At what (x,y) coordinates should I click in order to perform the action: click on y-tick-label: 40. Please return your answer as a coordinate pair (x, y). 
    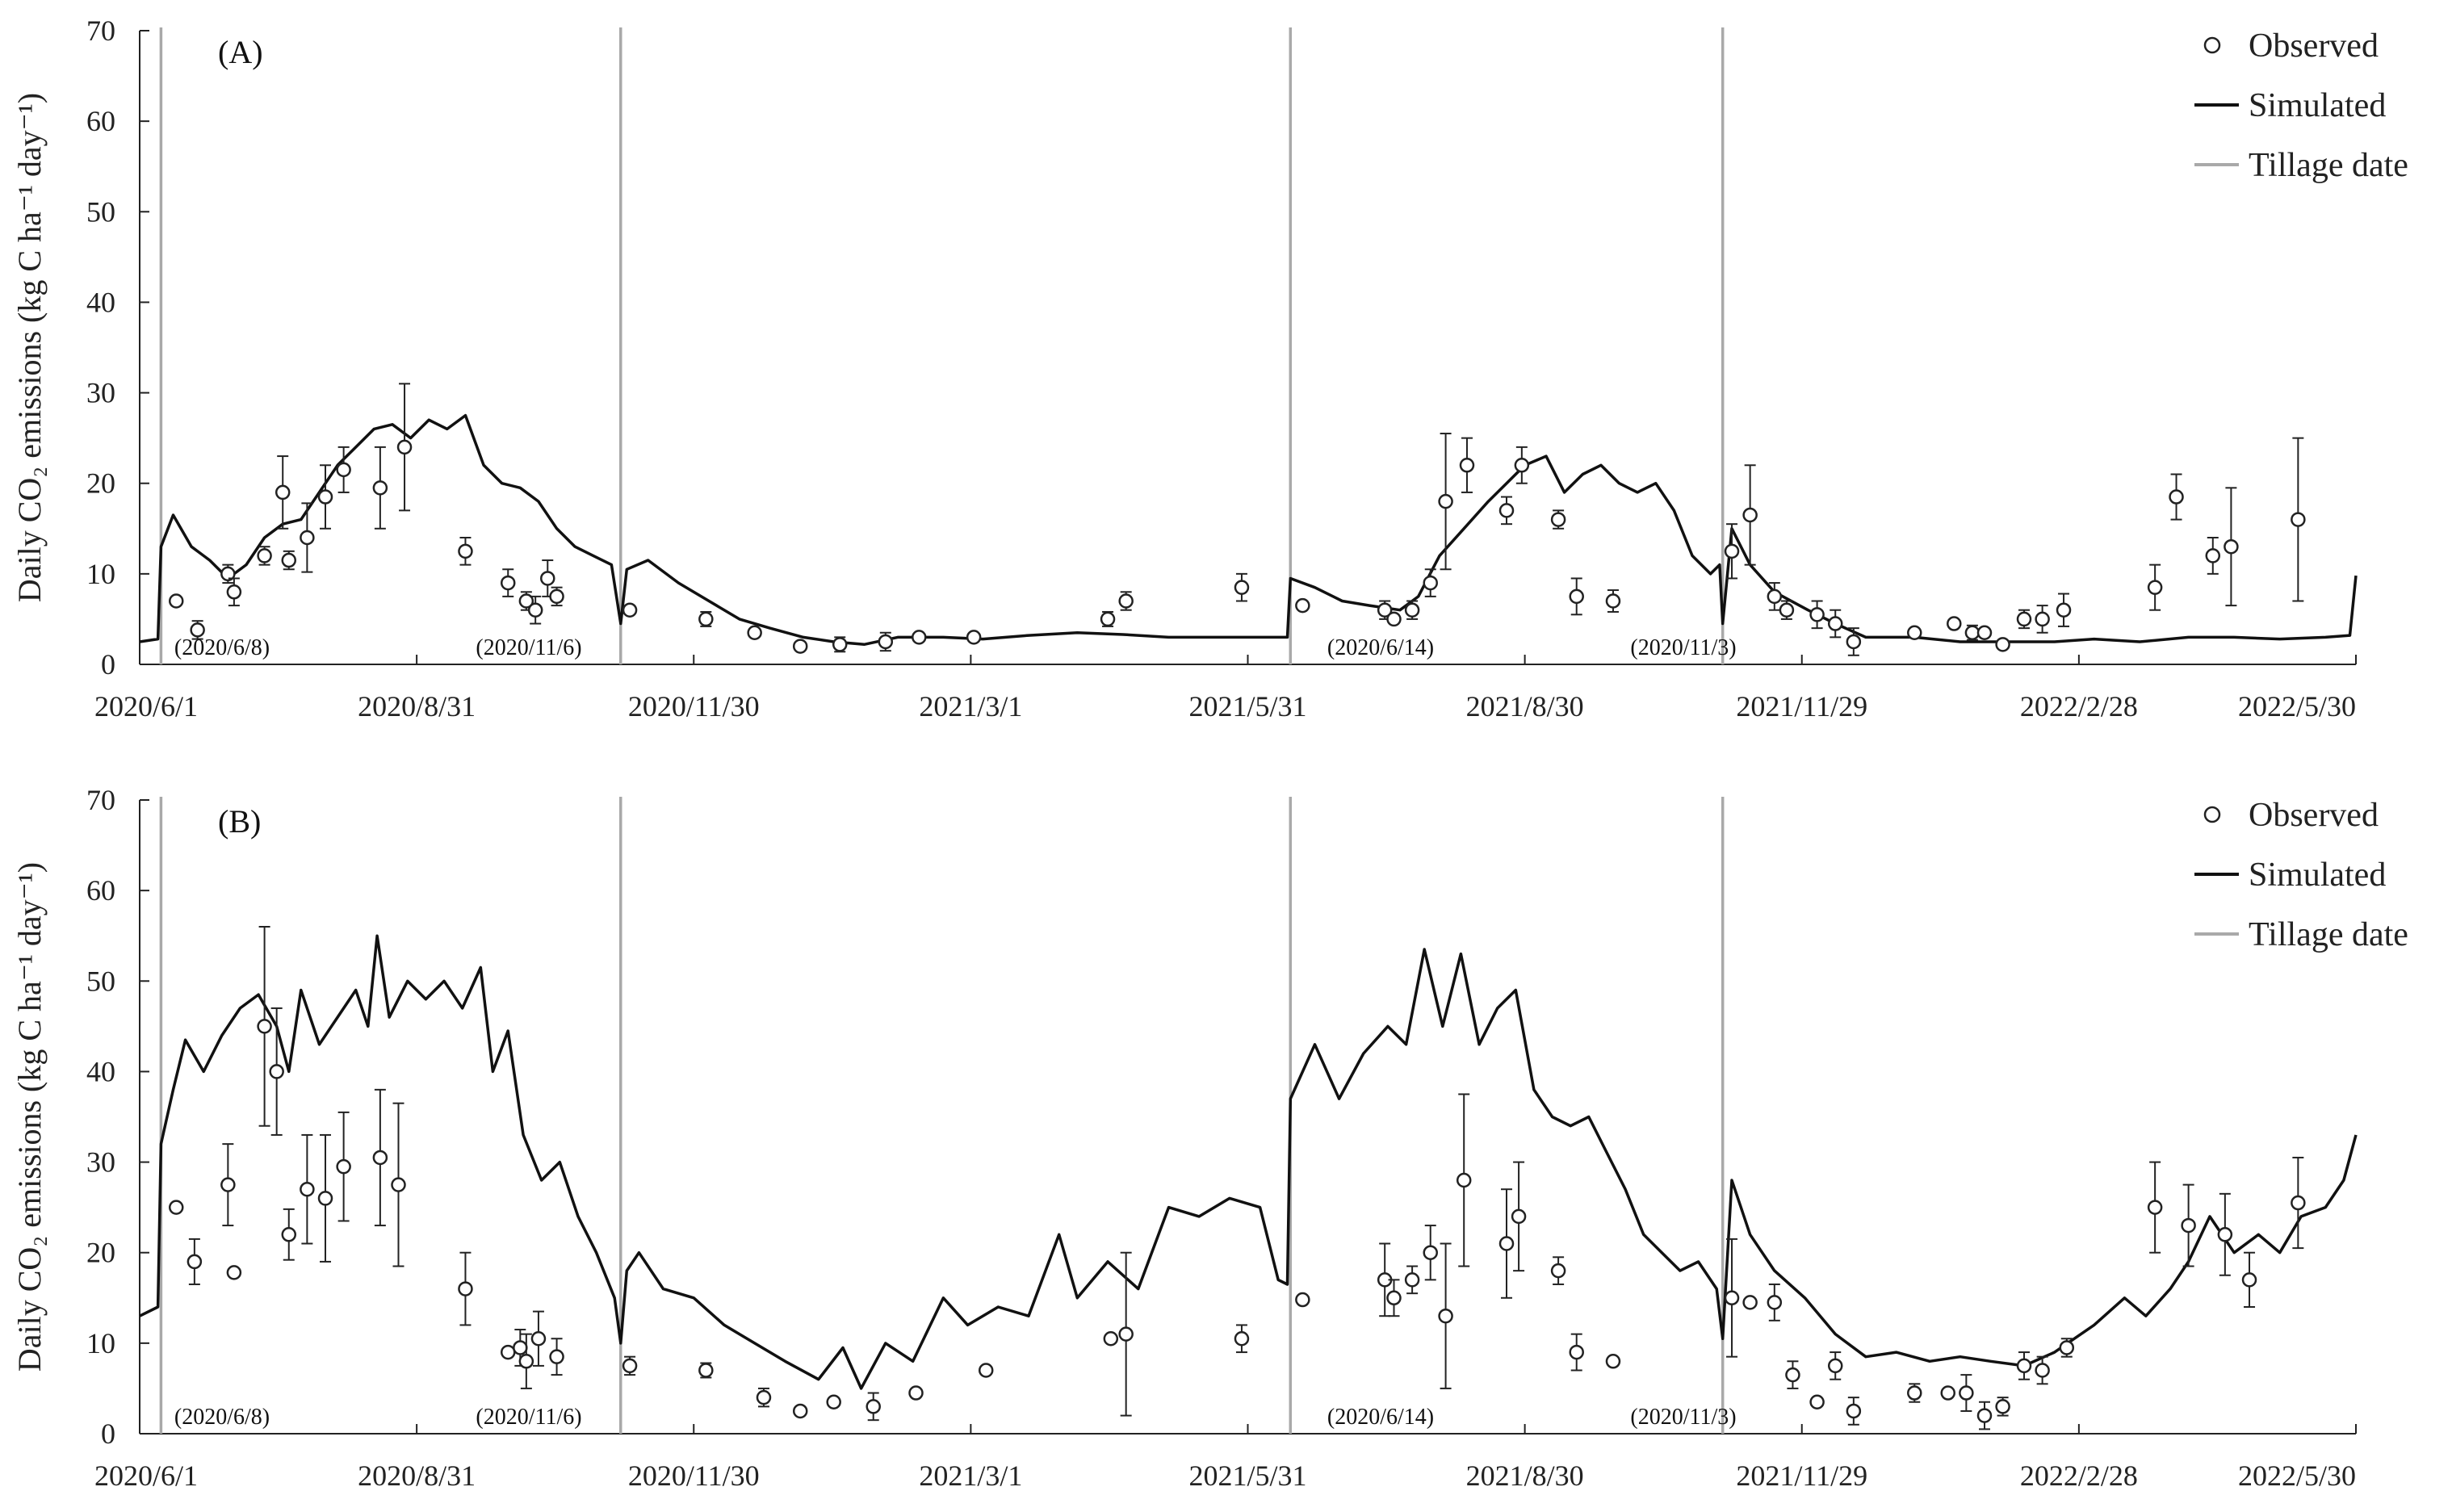
    Looking at the image, I should click on (101, 1071).